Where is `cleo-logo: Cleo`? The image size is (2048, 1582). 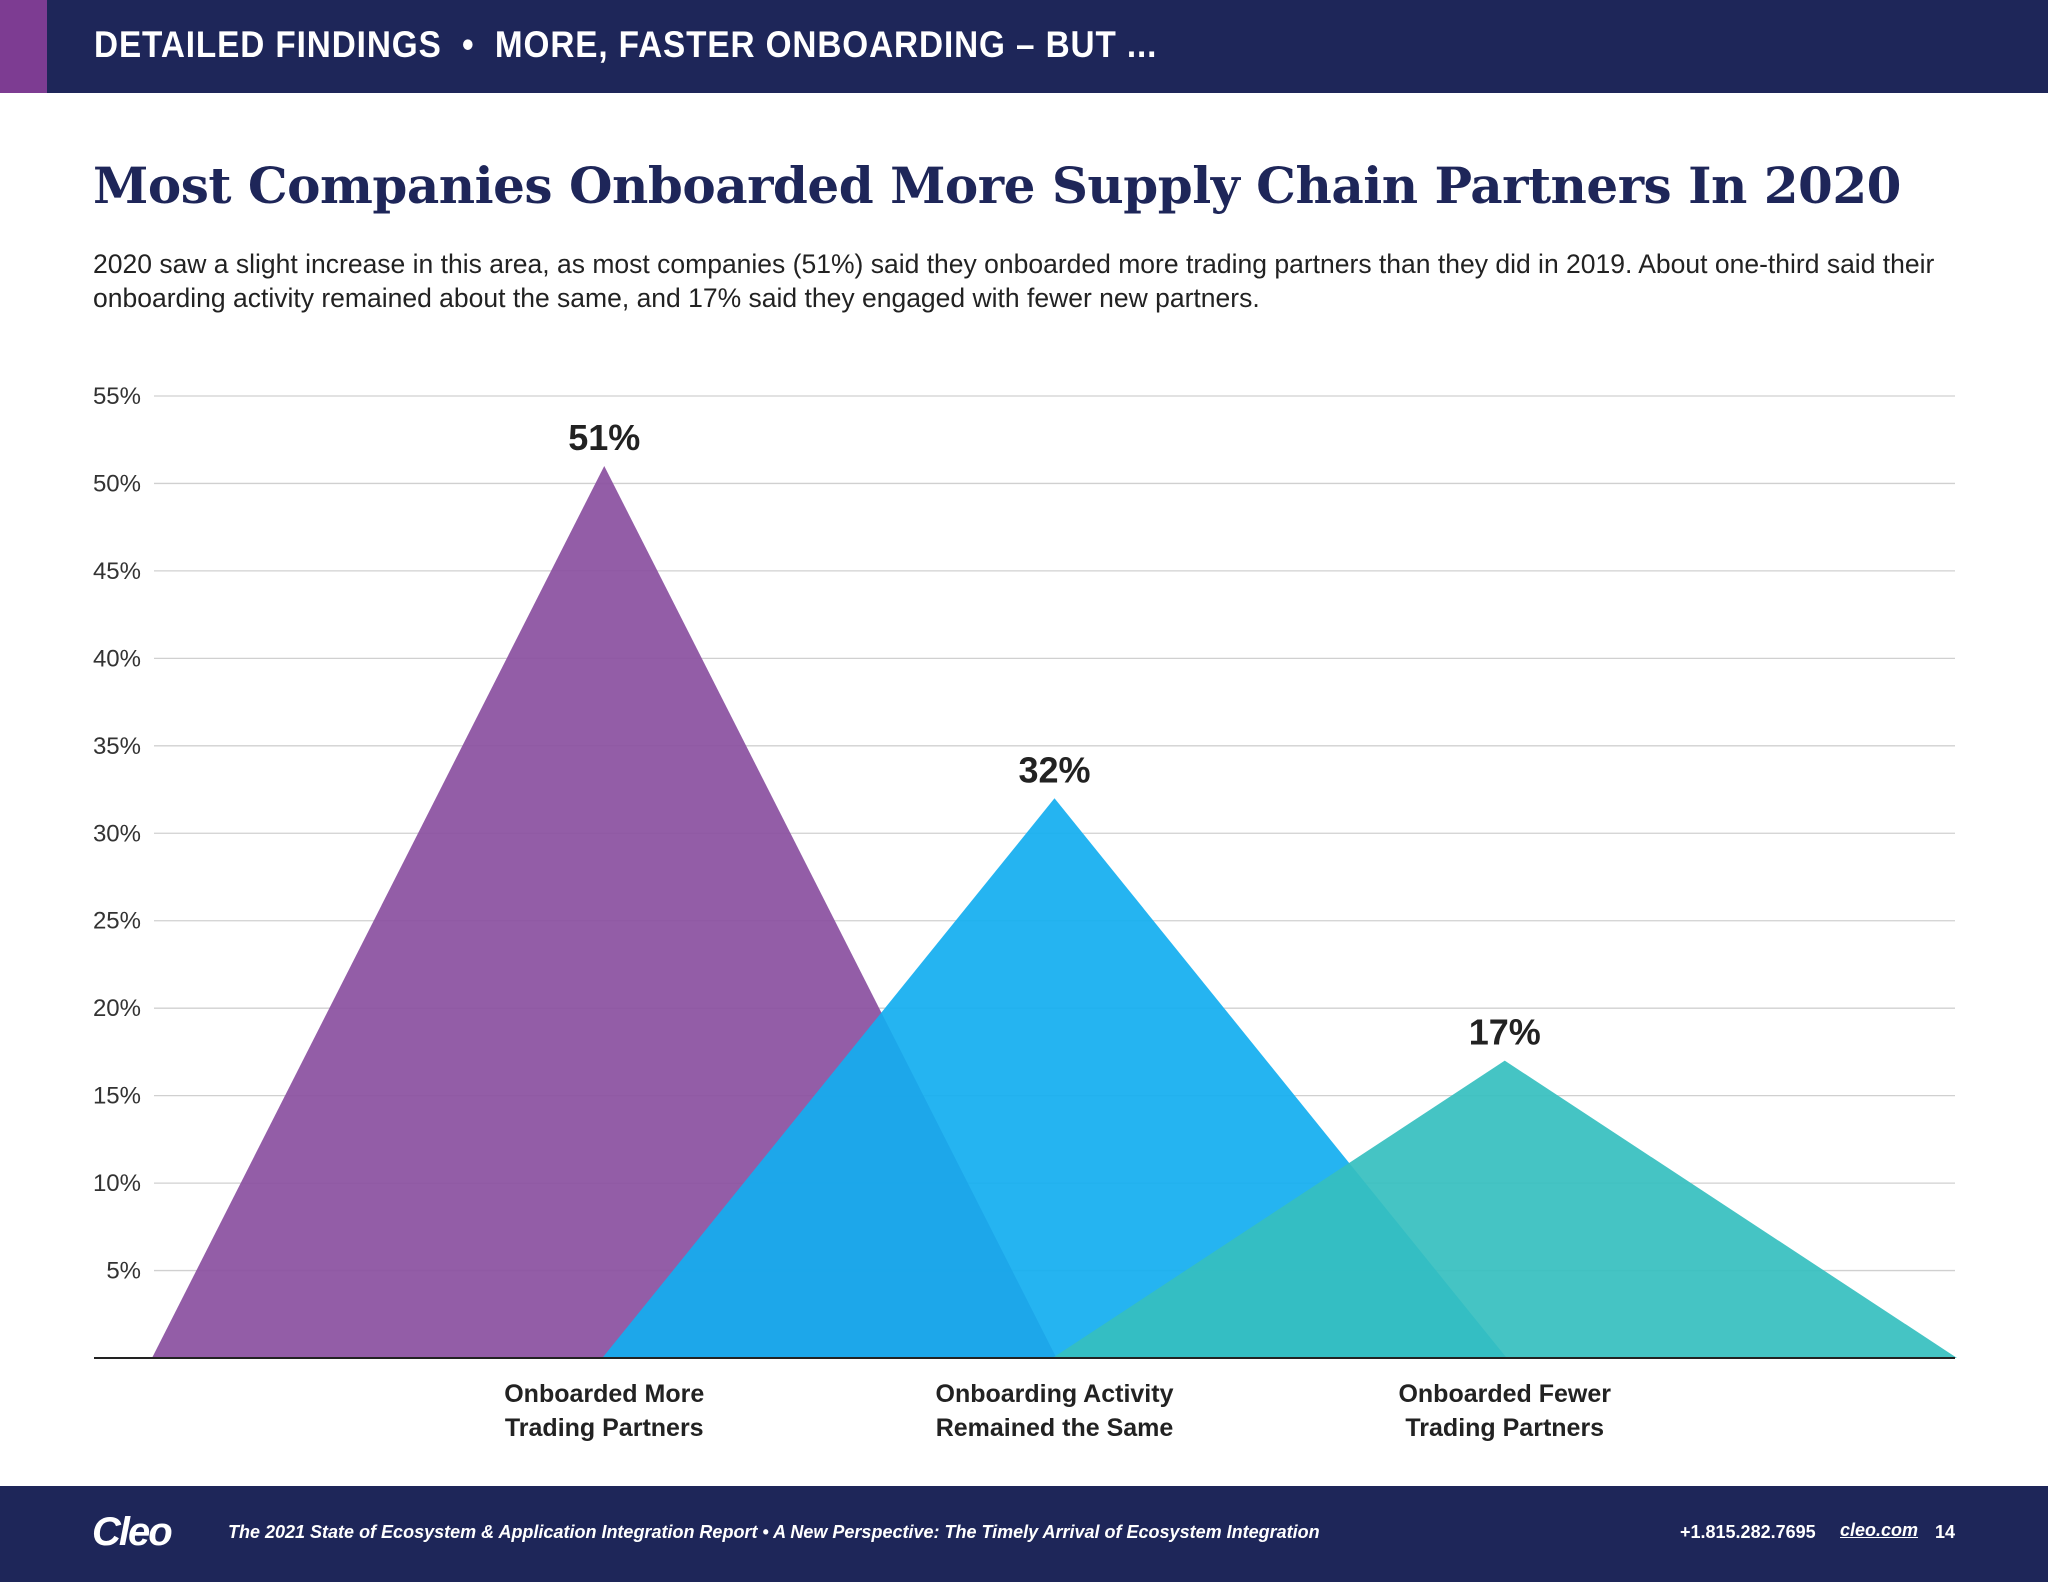 cleo-logo: Cleo is located at coordinates (132, 1532).